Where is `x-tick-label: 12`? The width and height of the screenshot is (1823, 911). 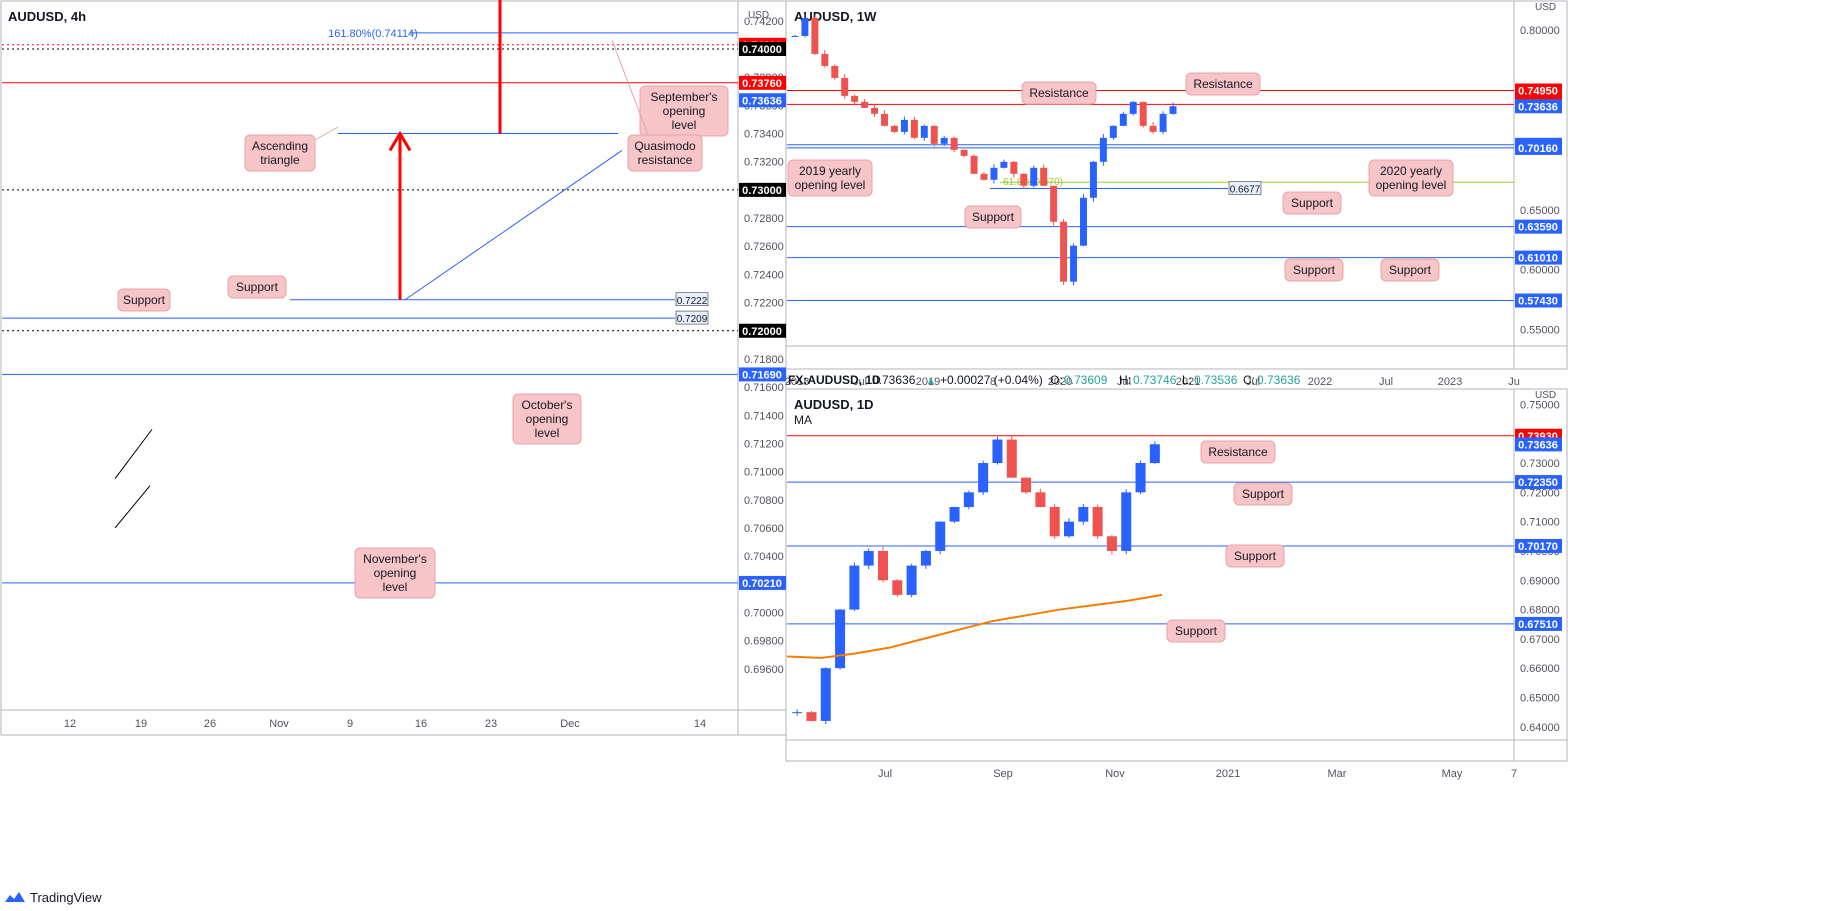
x-tick-label: 12 is located at coordinates (70, 724).